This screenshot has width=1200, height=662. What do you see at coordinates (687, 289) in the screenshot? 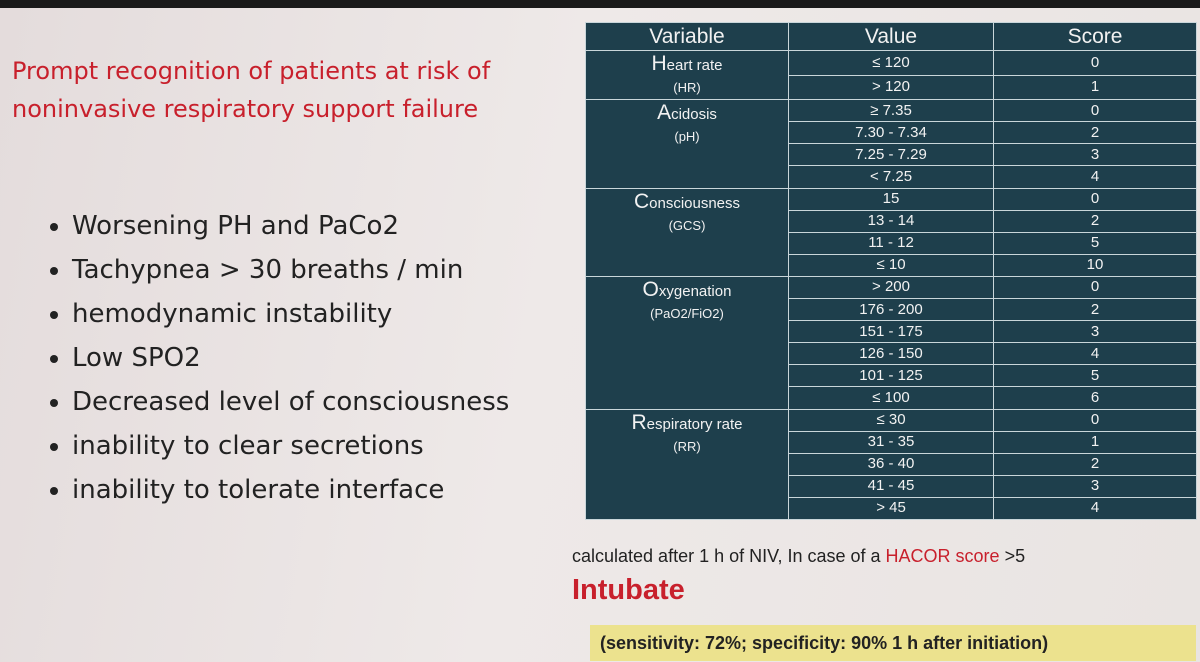
I see `variable-name: Oxygenation` at bounding box center [687, 289].